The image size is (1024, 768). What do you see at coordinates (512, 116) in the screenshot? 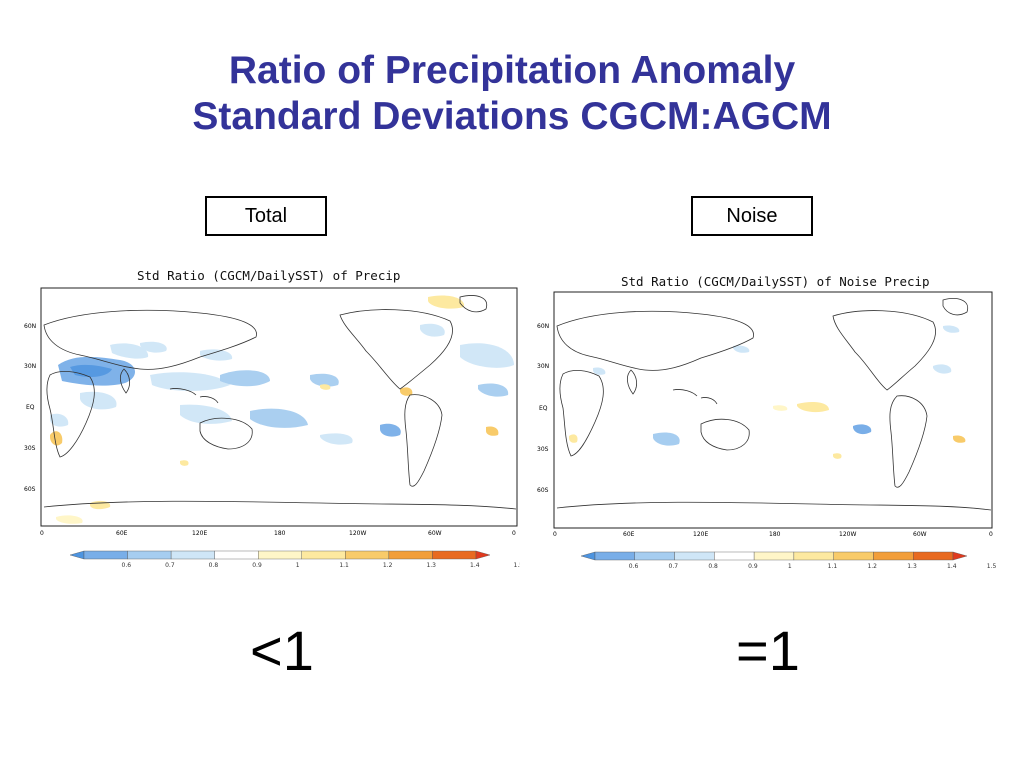
I see `title-line-2: Standard Deviations CGCM:AGCM` at bounding box center [512, 116].